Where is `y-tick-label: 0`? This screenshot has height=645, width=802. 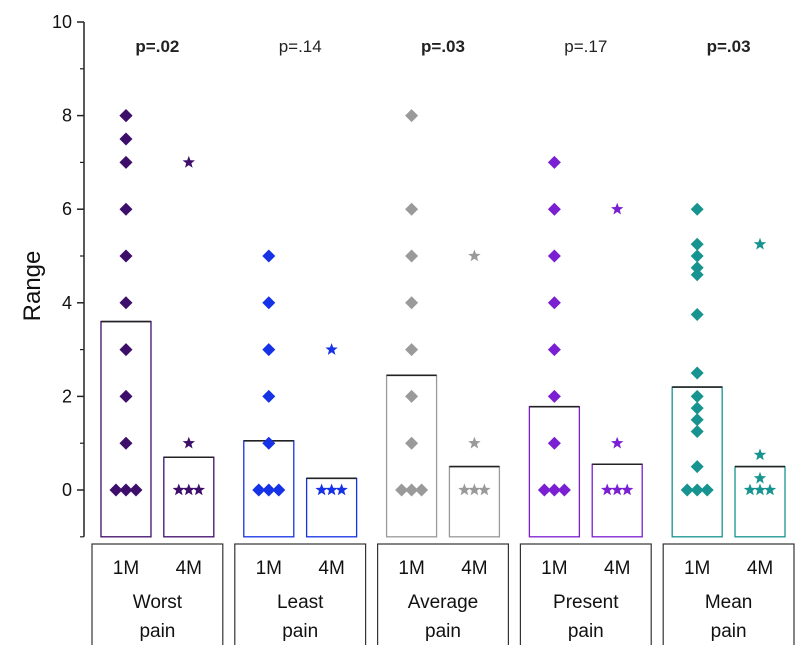
y-tick-label: 0 is located at coordinates (67, 490).